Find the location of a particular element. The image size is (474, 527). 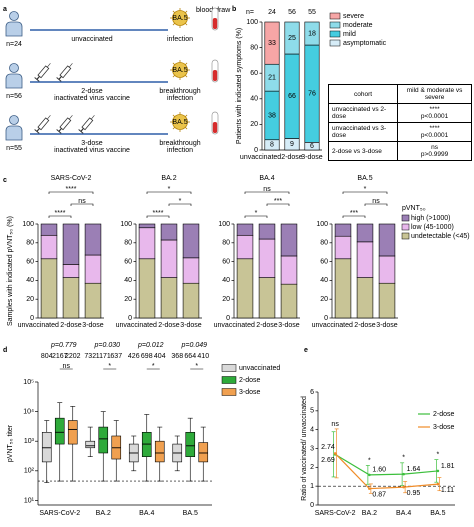

result-cell: ns p>0.9999 is located at coordinates (434, 151).